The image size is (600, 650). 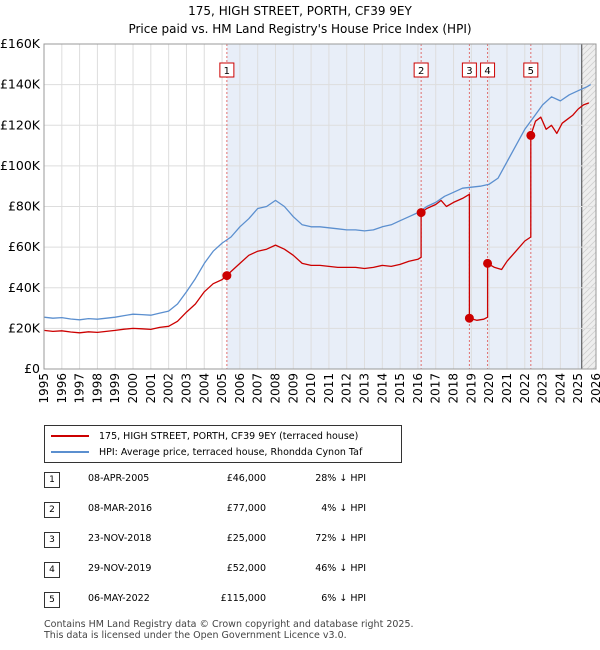 I want to click on y-tick-label: £60K, so click(x=24, y=246).